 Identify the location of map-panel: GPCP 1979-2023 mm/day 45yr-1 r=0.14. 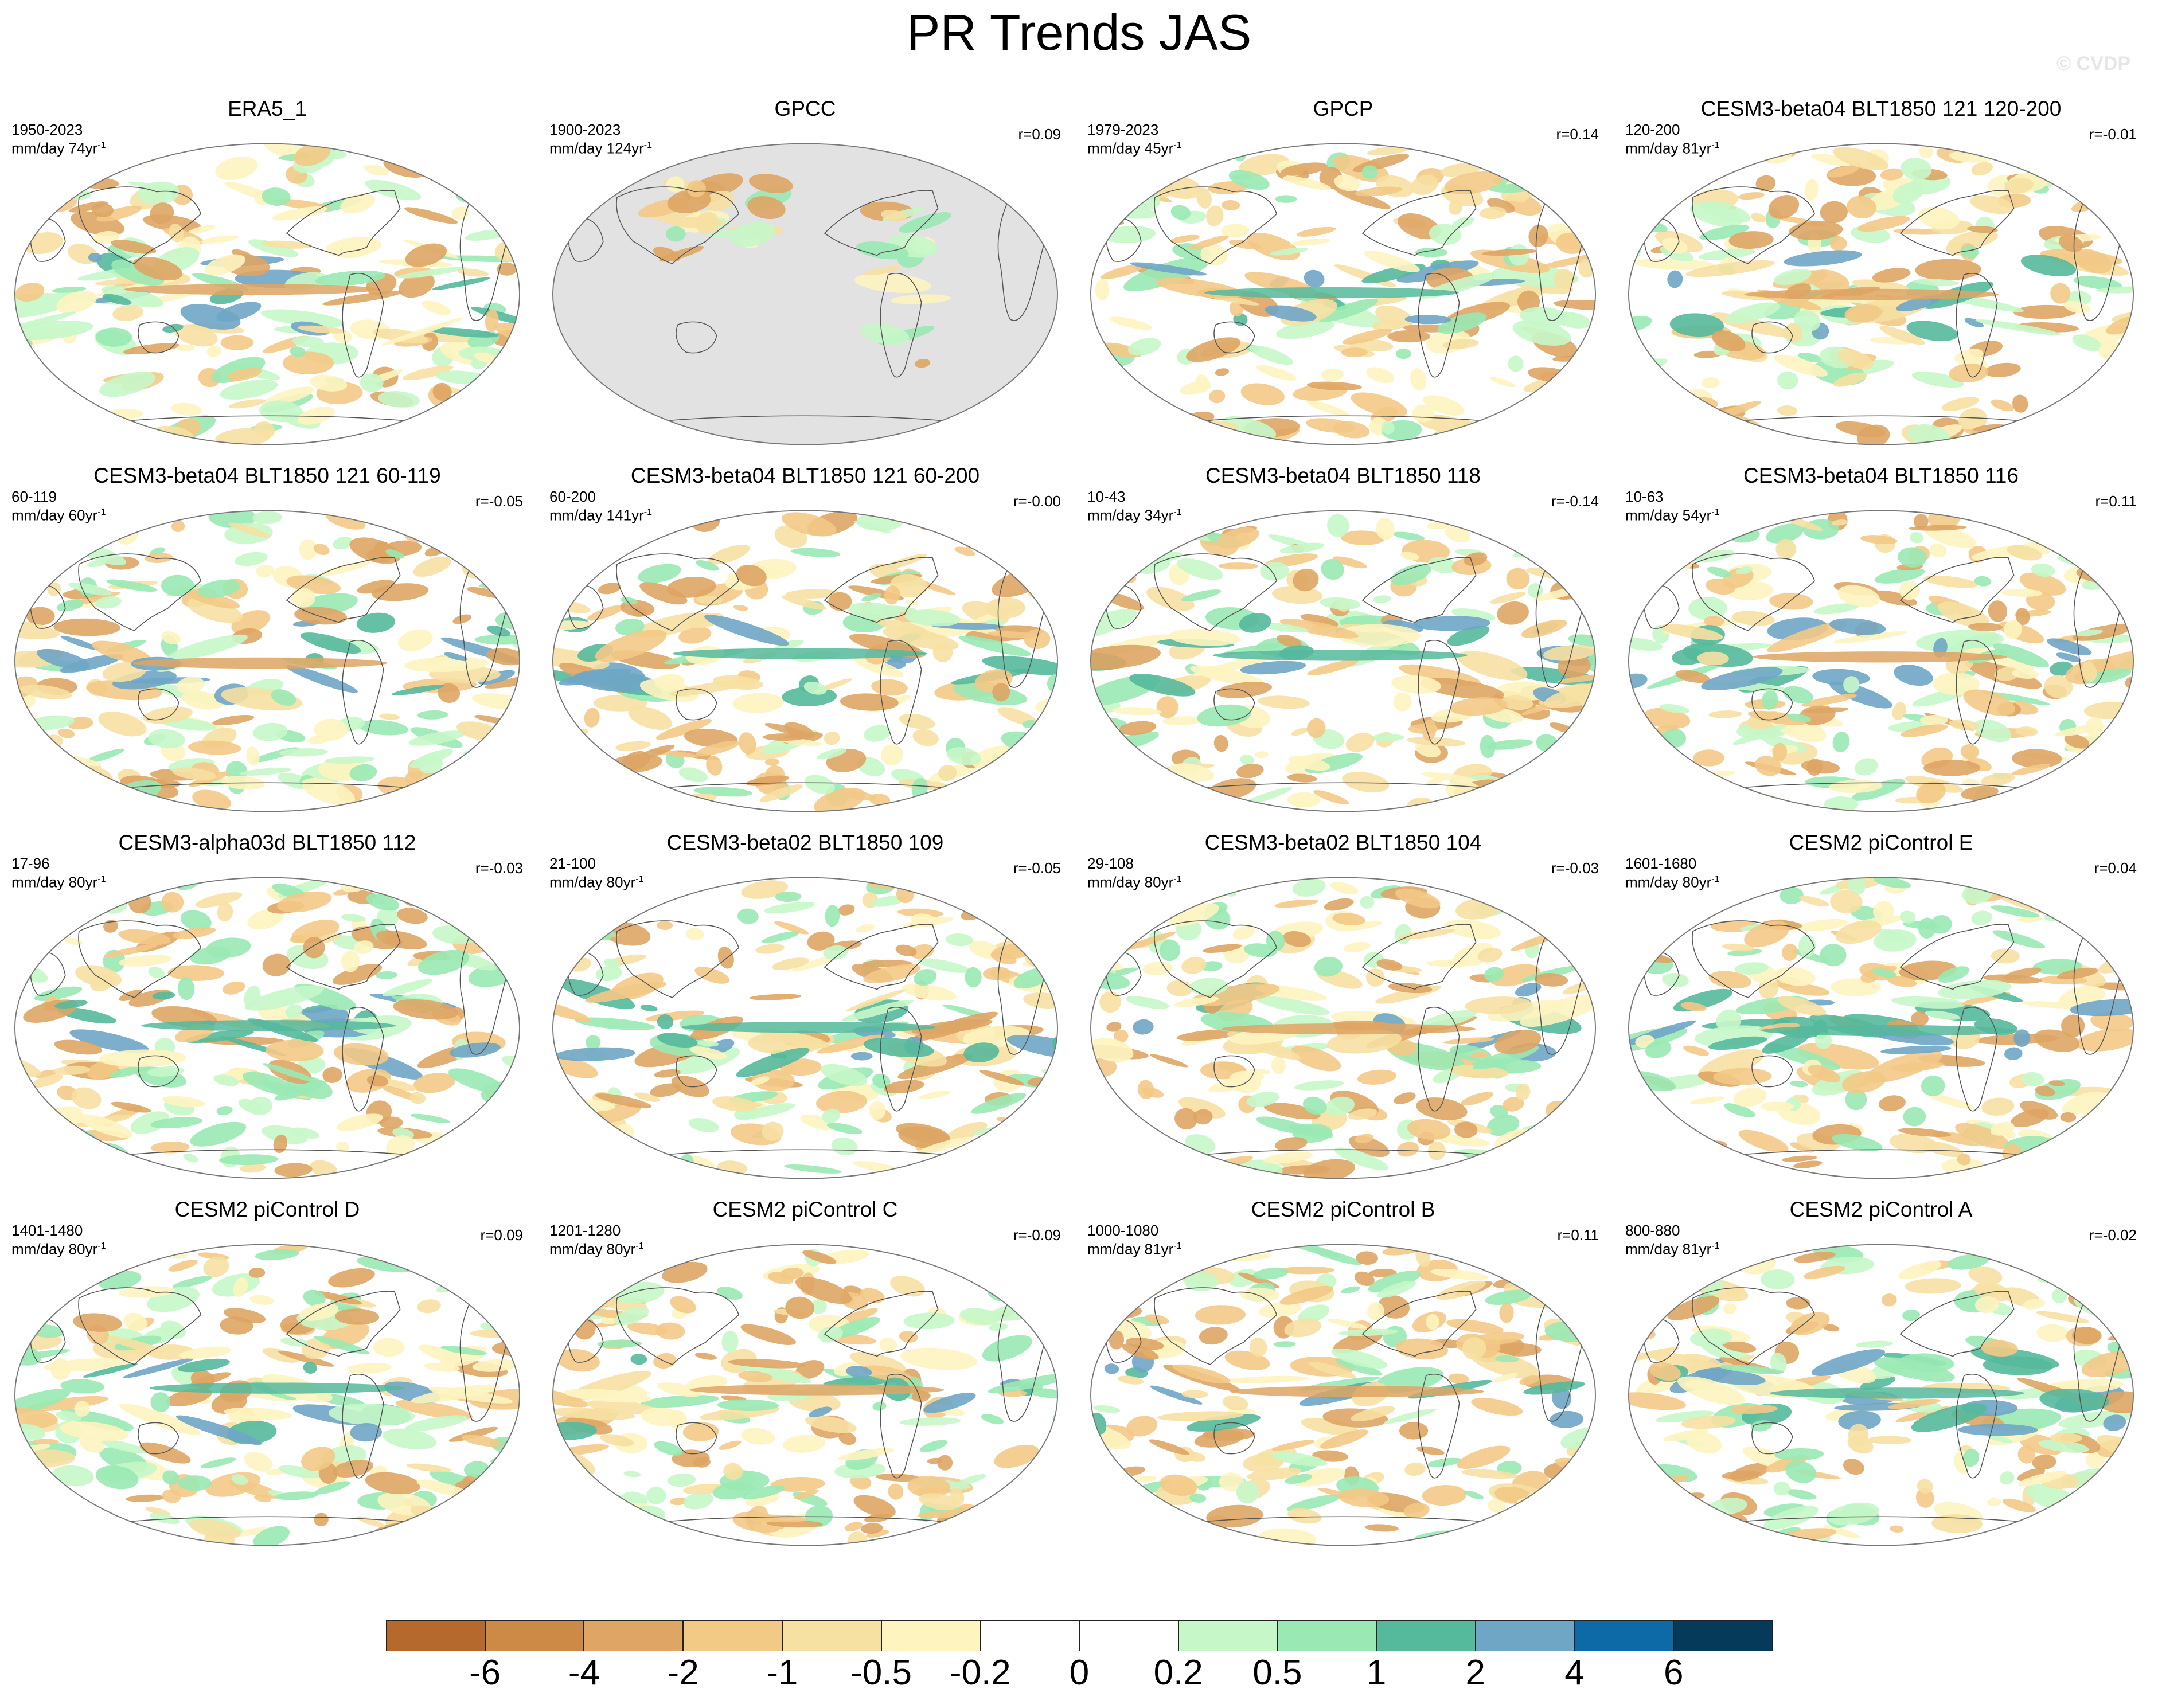
(1343, 274).